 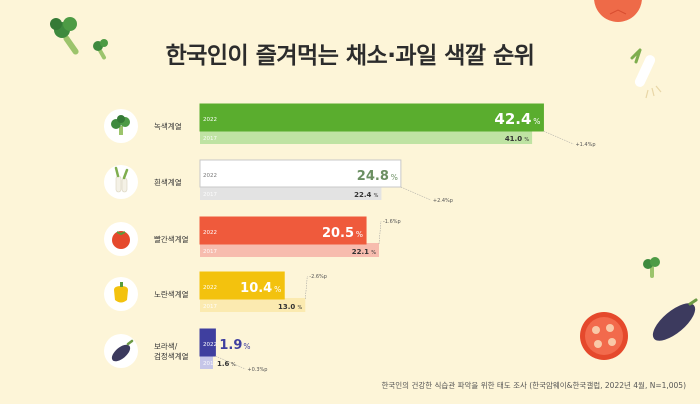 I want to click on value-label-2017: 41.0, so click(x=513, y=139).